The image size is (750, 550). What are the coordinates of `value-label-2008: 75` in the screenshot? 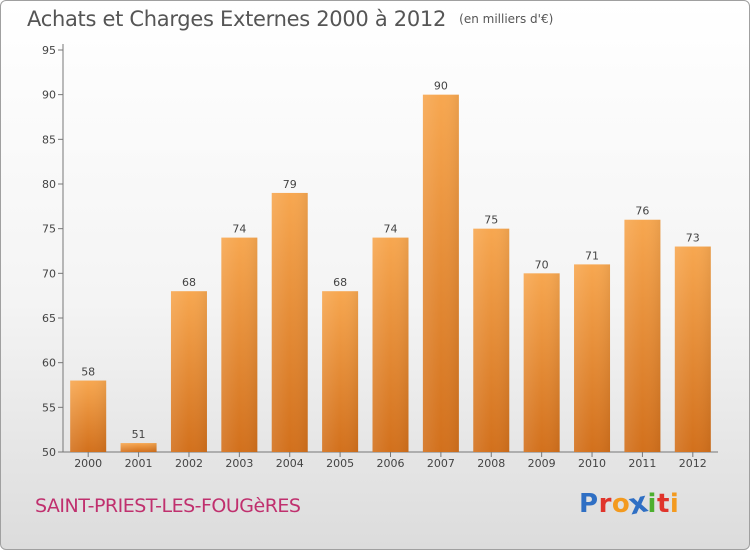 It's located at (491, 220).